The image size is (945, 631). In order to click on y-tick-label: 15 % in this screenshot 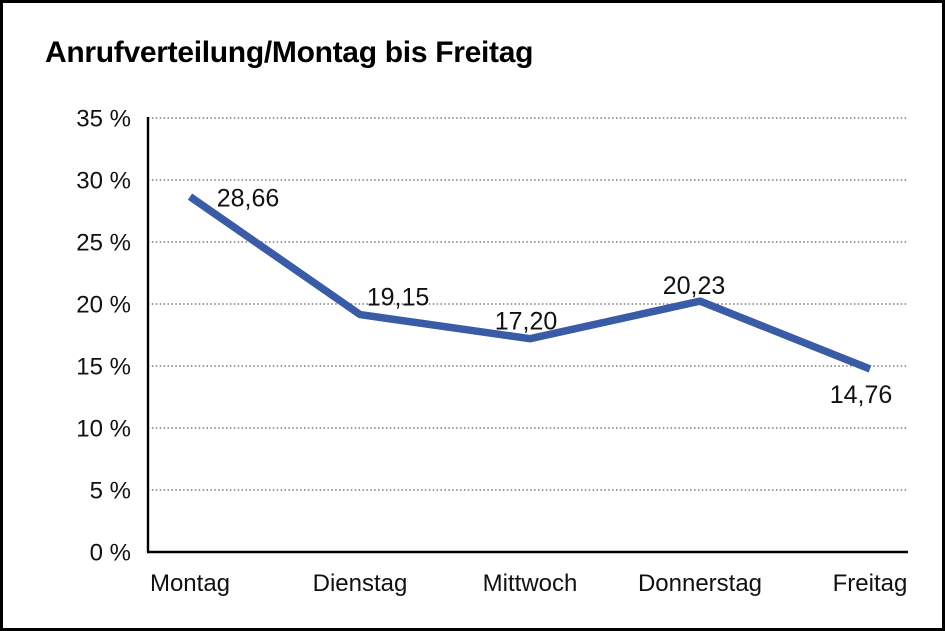, I will do `click(103, 367)`.